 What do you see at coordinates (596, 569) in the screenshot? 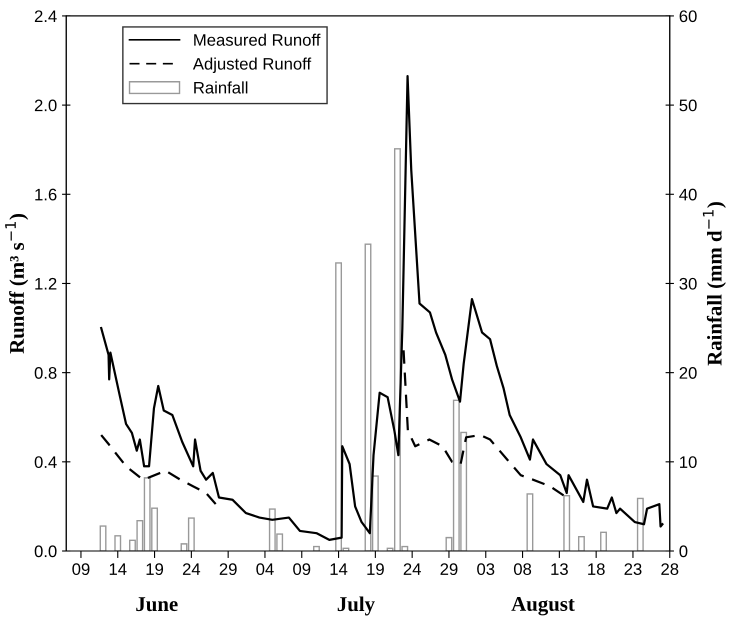
I see `x-tick-label: 18` at bounding box center [596, 569].